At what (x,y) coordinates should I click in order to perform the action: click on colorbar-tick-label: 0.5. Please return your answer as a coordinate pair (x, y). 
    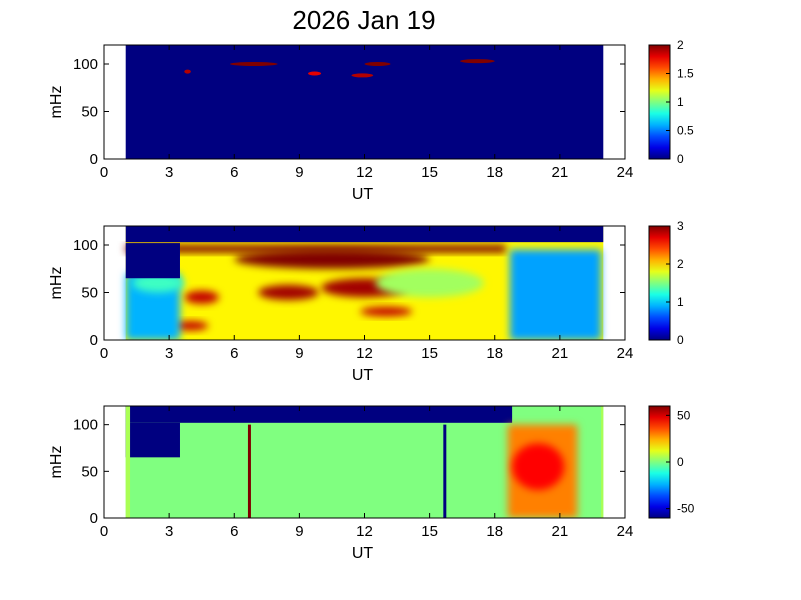
    Looking at the image, I should click on (685, 131).